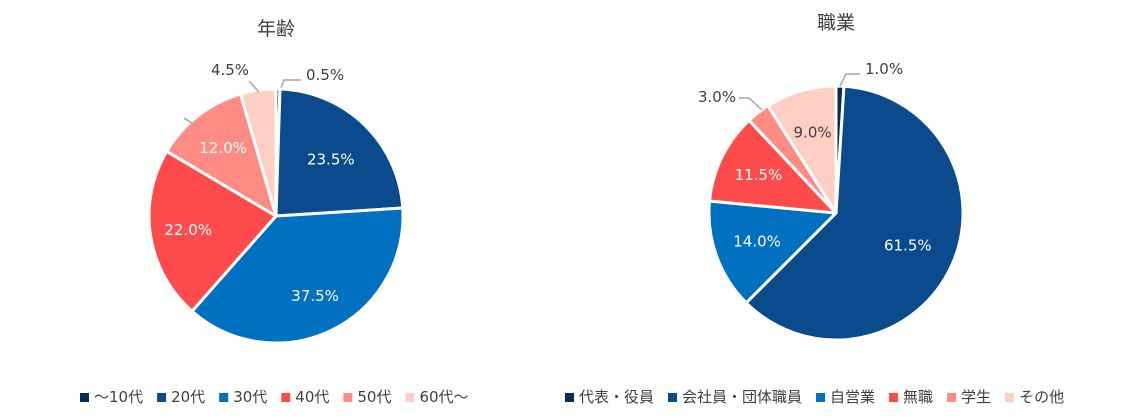 The height and width of the screenshot is (418, 1128). I want to click on data-label-1-1: 61.5%, so click(908, 245).